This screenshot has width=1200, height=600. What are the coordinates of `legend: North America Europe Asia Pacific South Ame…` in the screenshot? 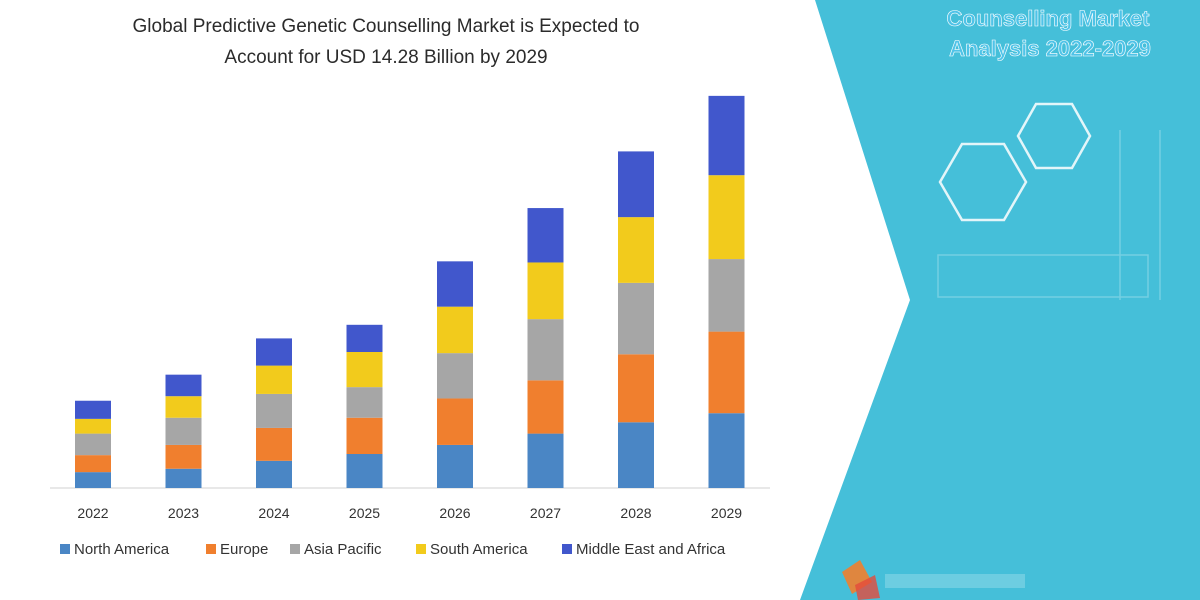 It's located at (393, 549).